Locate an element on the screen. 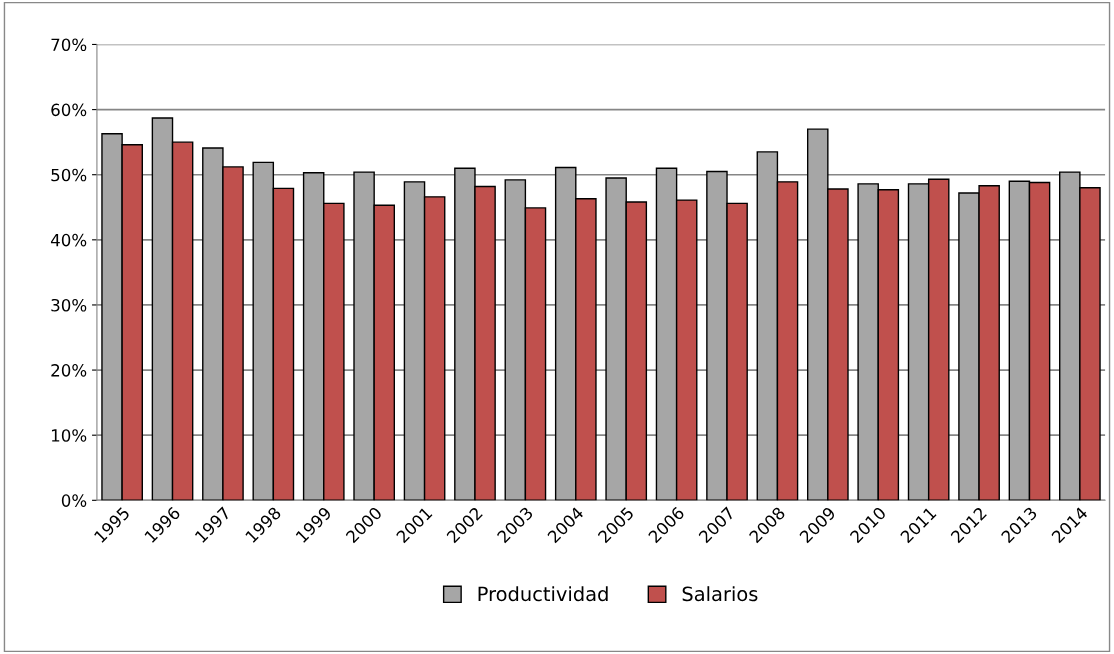 The height and width of the screenshot is (654, 1114). legend-label: Salarios is located at coordinates (720, 594).